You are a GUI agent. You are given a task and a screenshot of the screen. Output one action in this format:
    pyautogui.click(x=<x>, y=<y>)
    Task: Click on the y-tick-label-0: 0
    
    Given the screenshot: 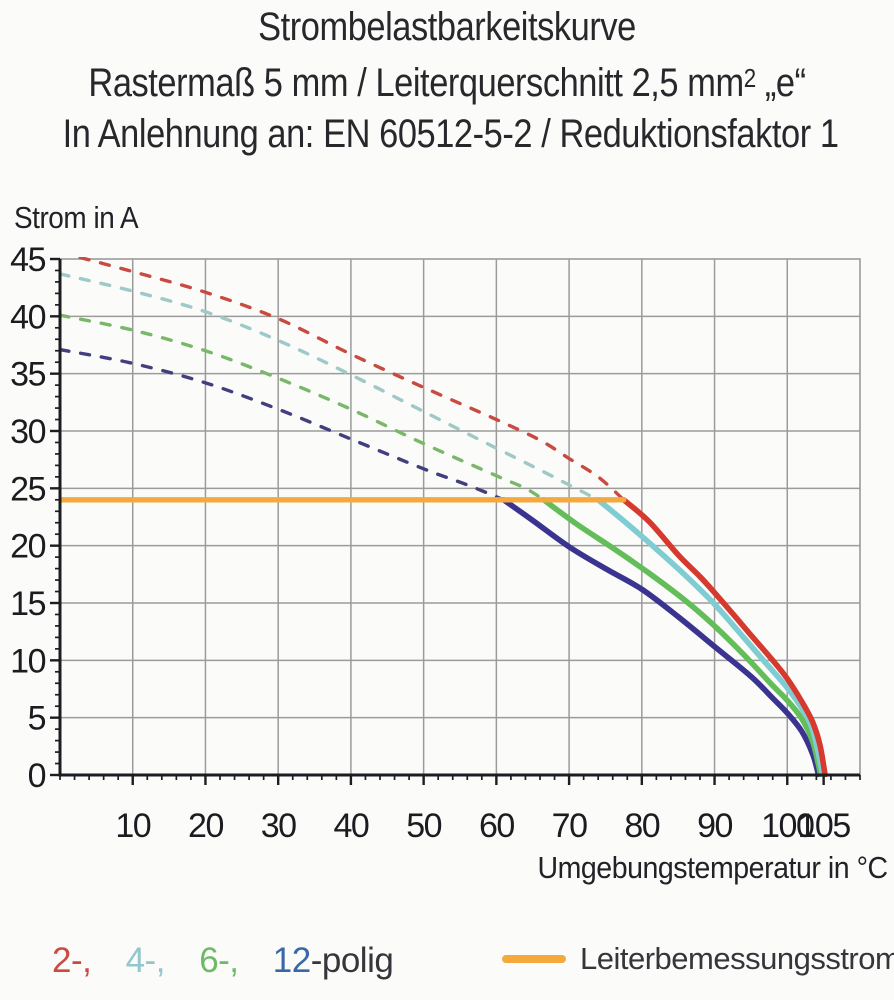 What is the action you would take?
    pyautogui.click(x=37, y=776)
    